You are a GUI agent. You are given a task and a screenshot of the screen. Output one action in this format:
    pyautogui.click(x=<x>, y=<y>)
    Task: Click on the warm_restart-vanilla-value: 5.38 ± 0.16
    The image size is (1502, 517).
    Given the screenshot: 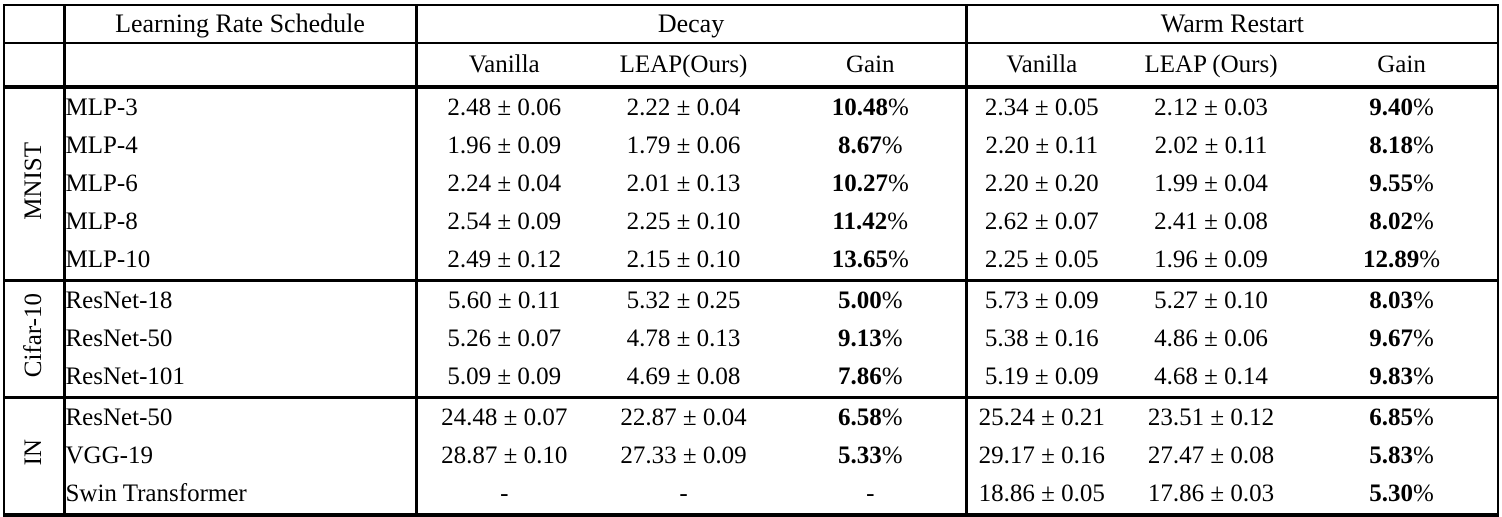 What is the action you would take?
    pyautogui.click(x=1041, y=338)
    